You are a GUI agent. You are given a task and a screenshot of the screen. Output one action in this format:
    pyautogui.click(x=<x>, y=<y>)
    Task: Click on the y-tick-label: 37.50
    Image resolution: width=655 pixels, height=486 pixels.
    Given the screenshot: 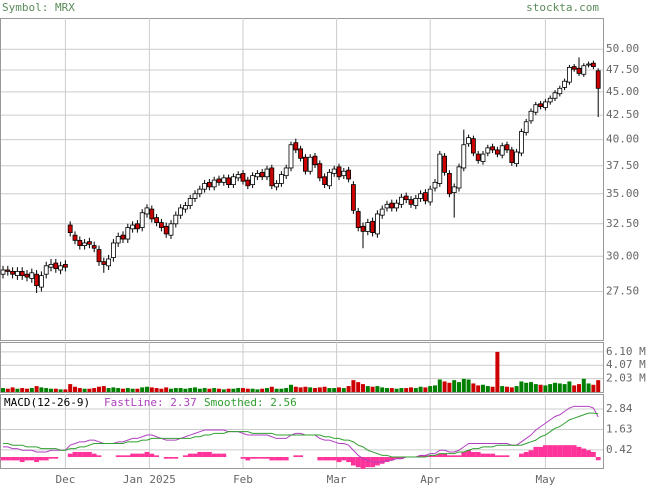 What is the action you would take?
    pyautogui.click(x=622, y=165)
    